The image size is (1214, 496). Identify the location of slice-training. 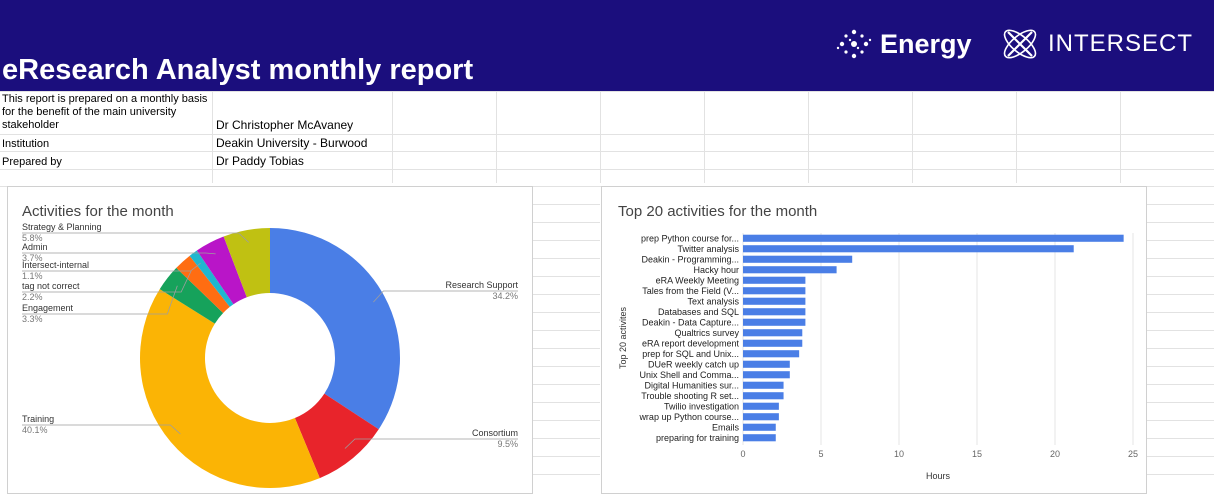
(230, 388).